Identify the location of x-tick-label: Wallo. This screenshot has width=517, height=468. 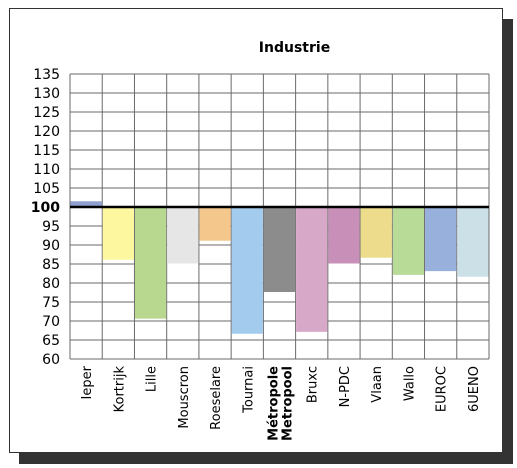
(409, 383).